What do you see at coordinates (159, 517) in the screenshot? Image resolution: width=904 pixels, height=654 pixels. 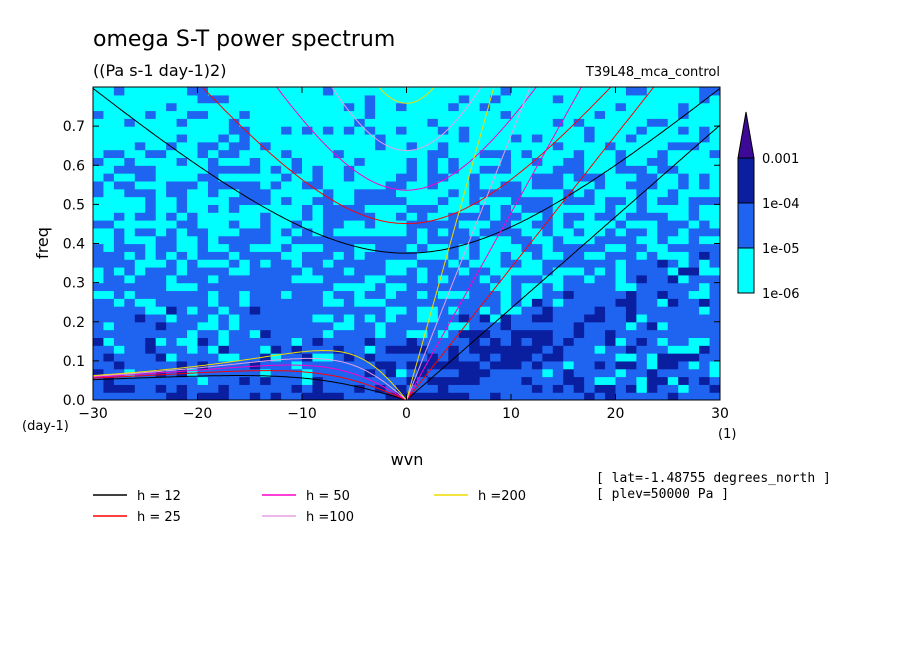 I see `legend-label: h = 25` at bounding box center [159, 517].